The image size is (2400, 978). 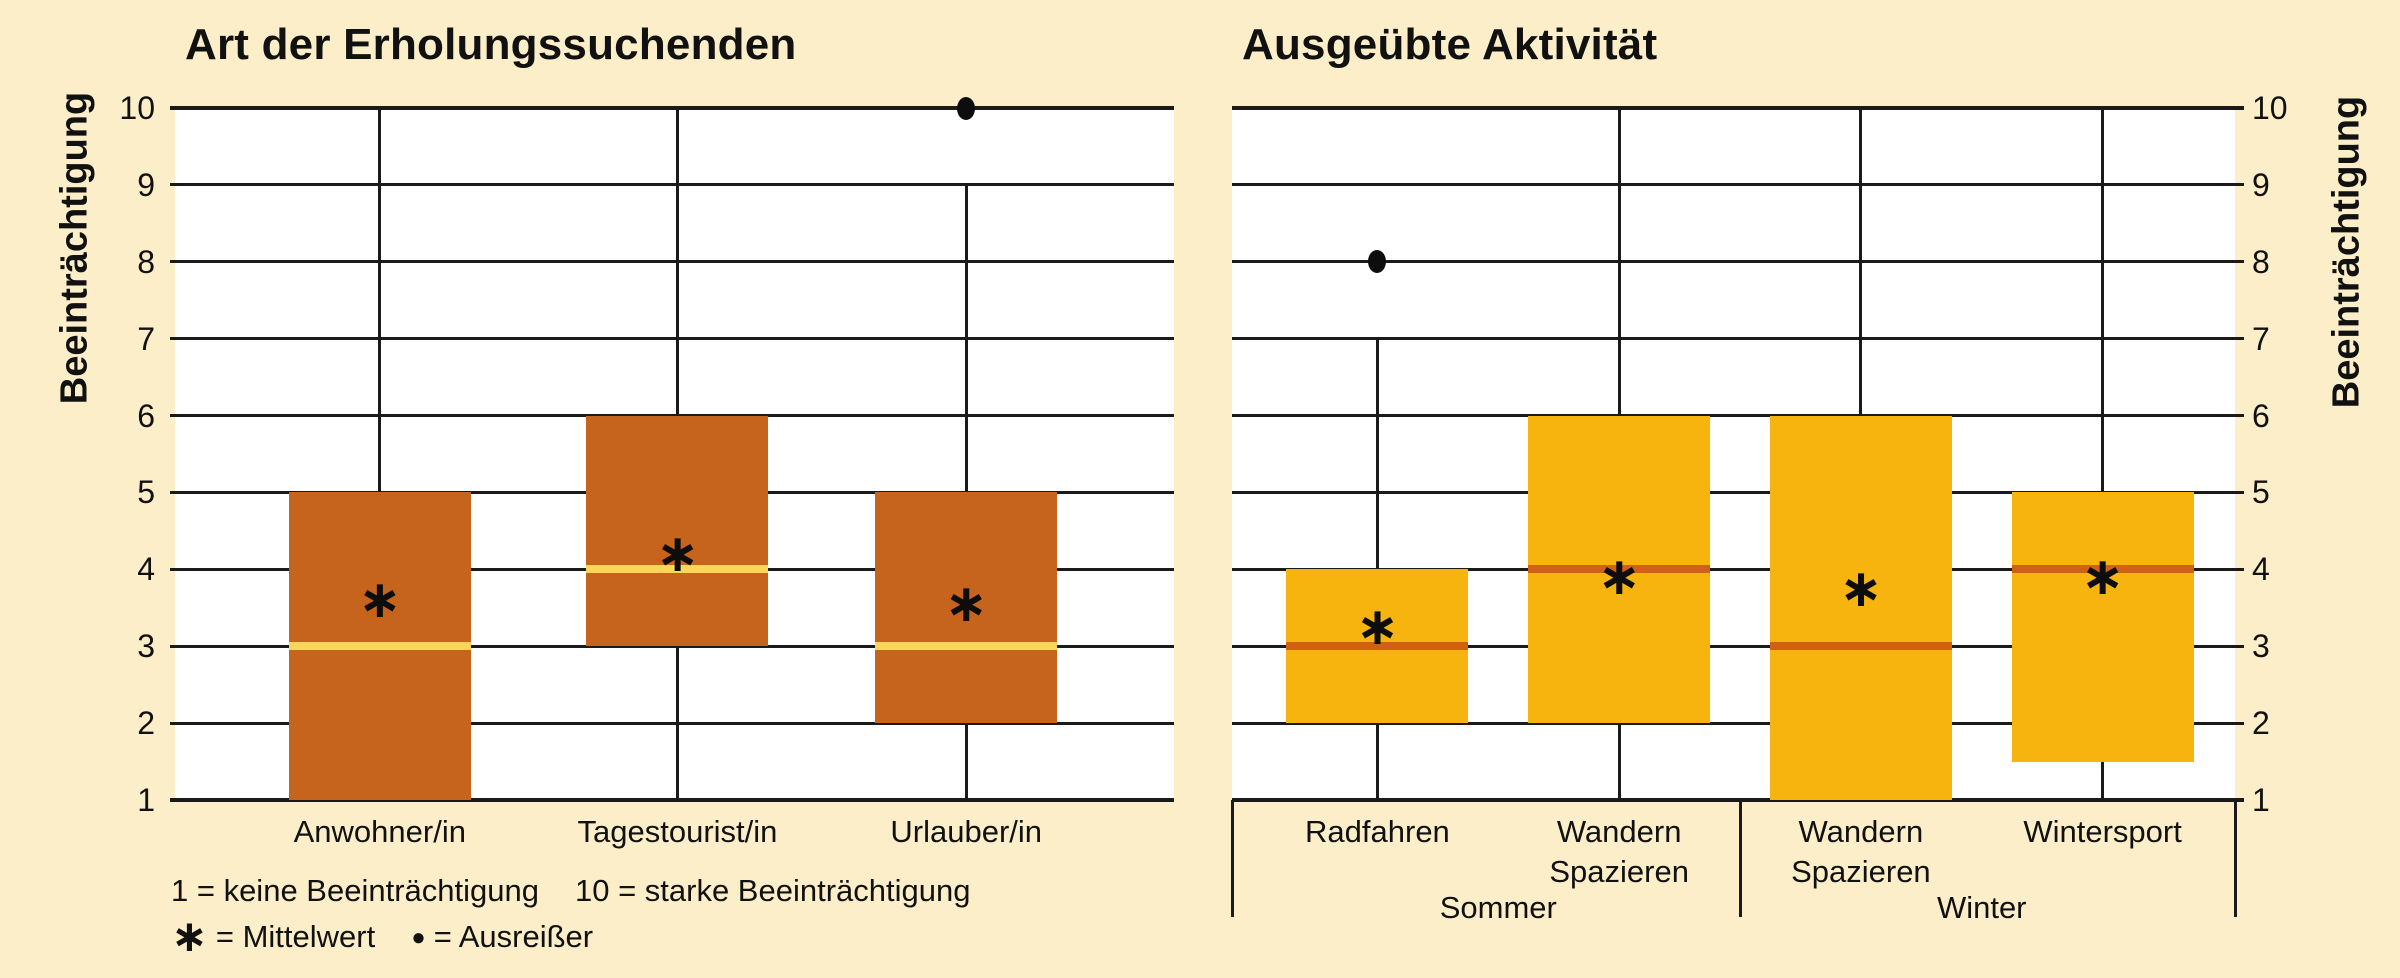 What do you see at coordinates (1498, 907) in the screenshot?
I see `group-label: Sommer` at bounding box center [1498, 907].